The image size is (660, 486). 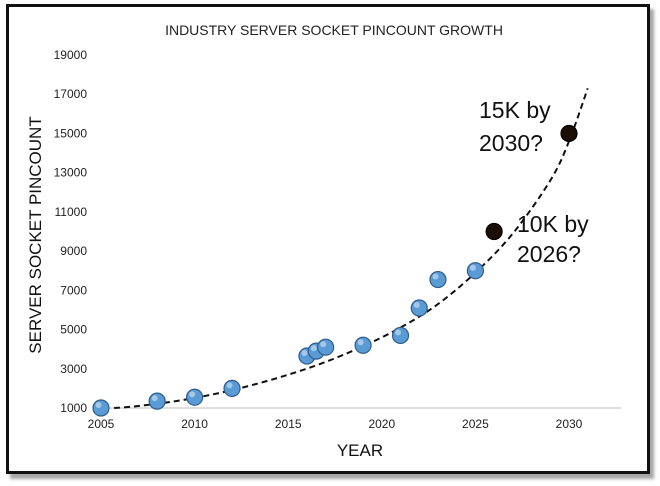 What do you see at coordinates (515, 110) in the screenshot?
I see `annotation-15k-line1: 15K by` at bounding box center [515, 110].